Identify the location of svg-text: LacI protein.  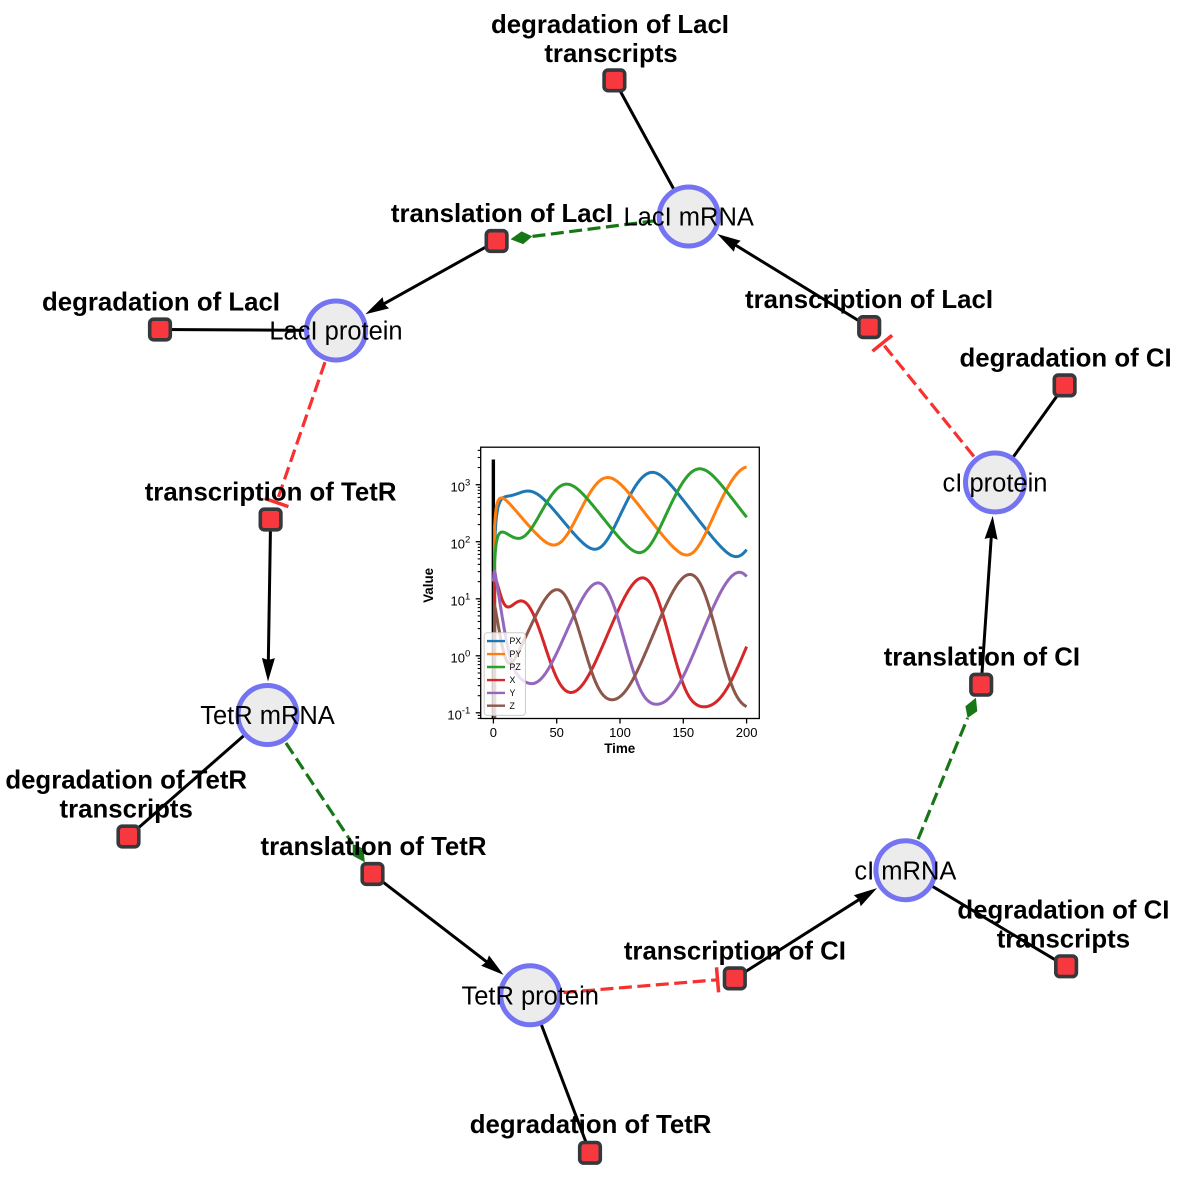
(335, 332).